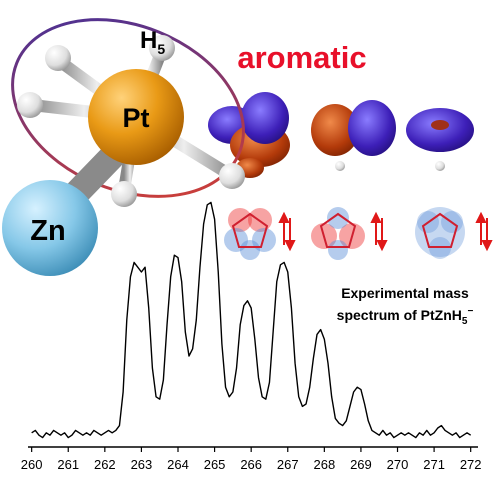  What do you see at coordinates (136, 118) in the screenshot?
I see `pt-label: Pt` at bounding box center [136, 118].